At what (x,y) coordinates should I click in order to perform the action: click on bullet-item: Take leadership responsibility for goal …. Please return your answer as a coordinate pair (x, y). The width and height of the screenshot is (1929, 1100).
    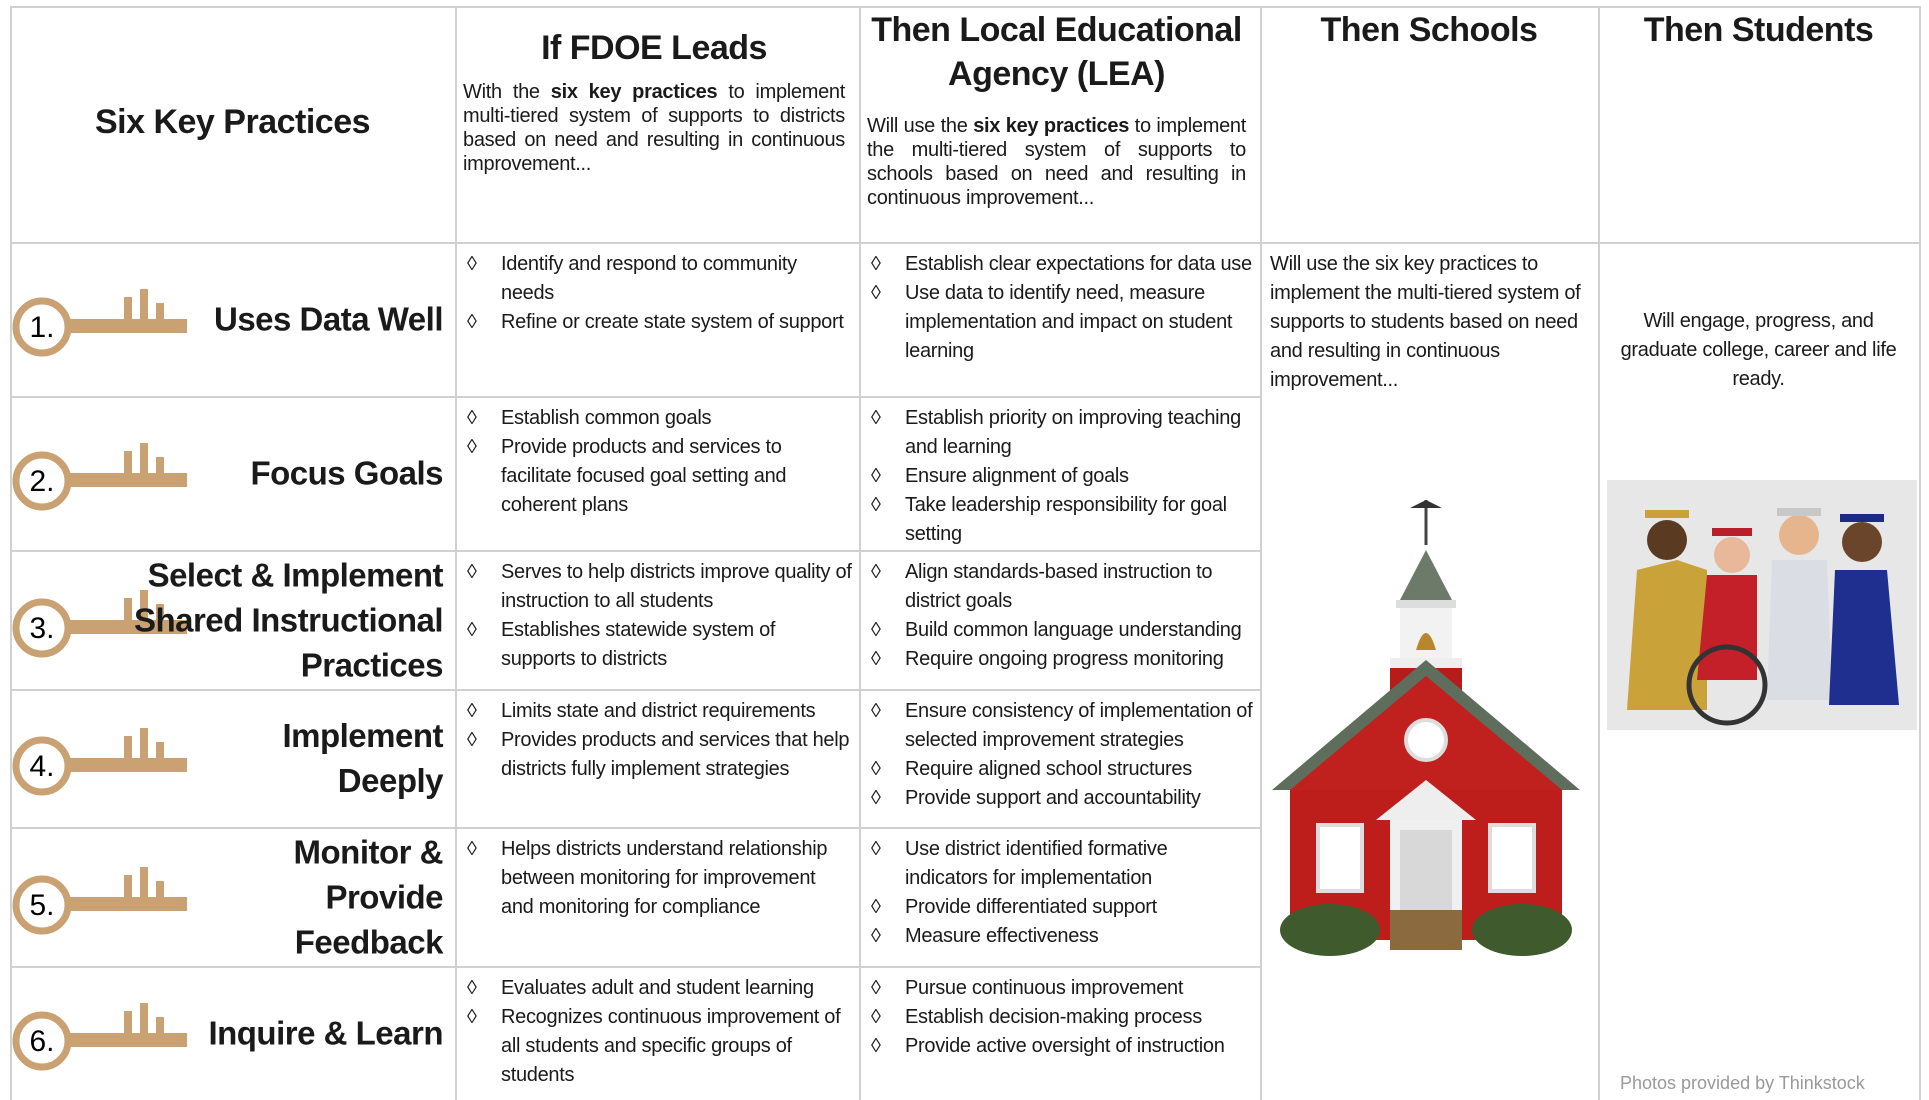
    Looking at the image, I should click on (1060, 520).